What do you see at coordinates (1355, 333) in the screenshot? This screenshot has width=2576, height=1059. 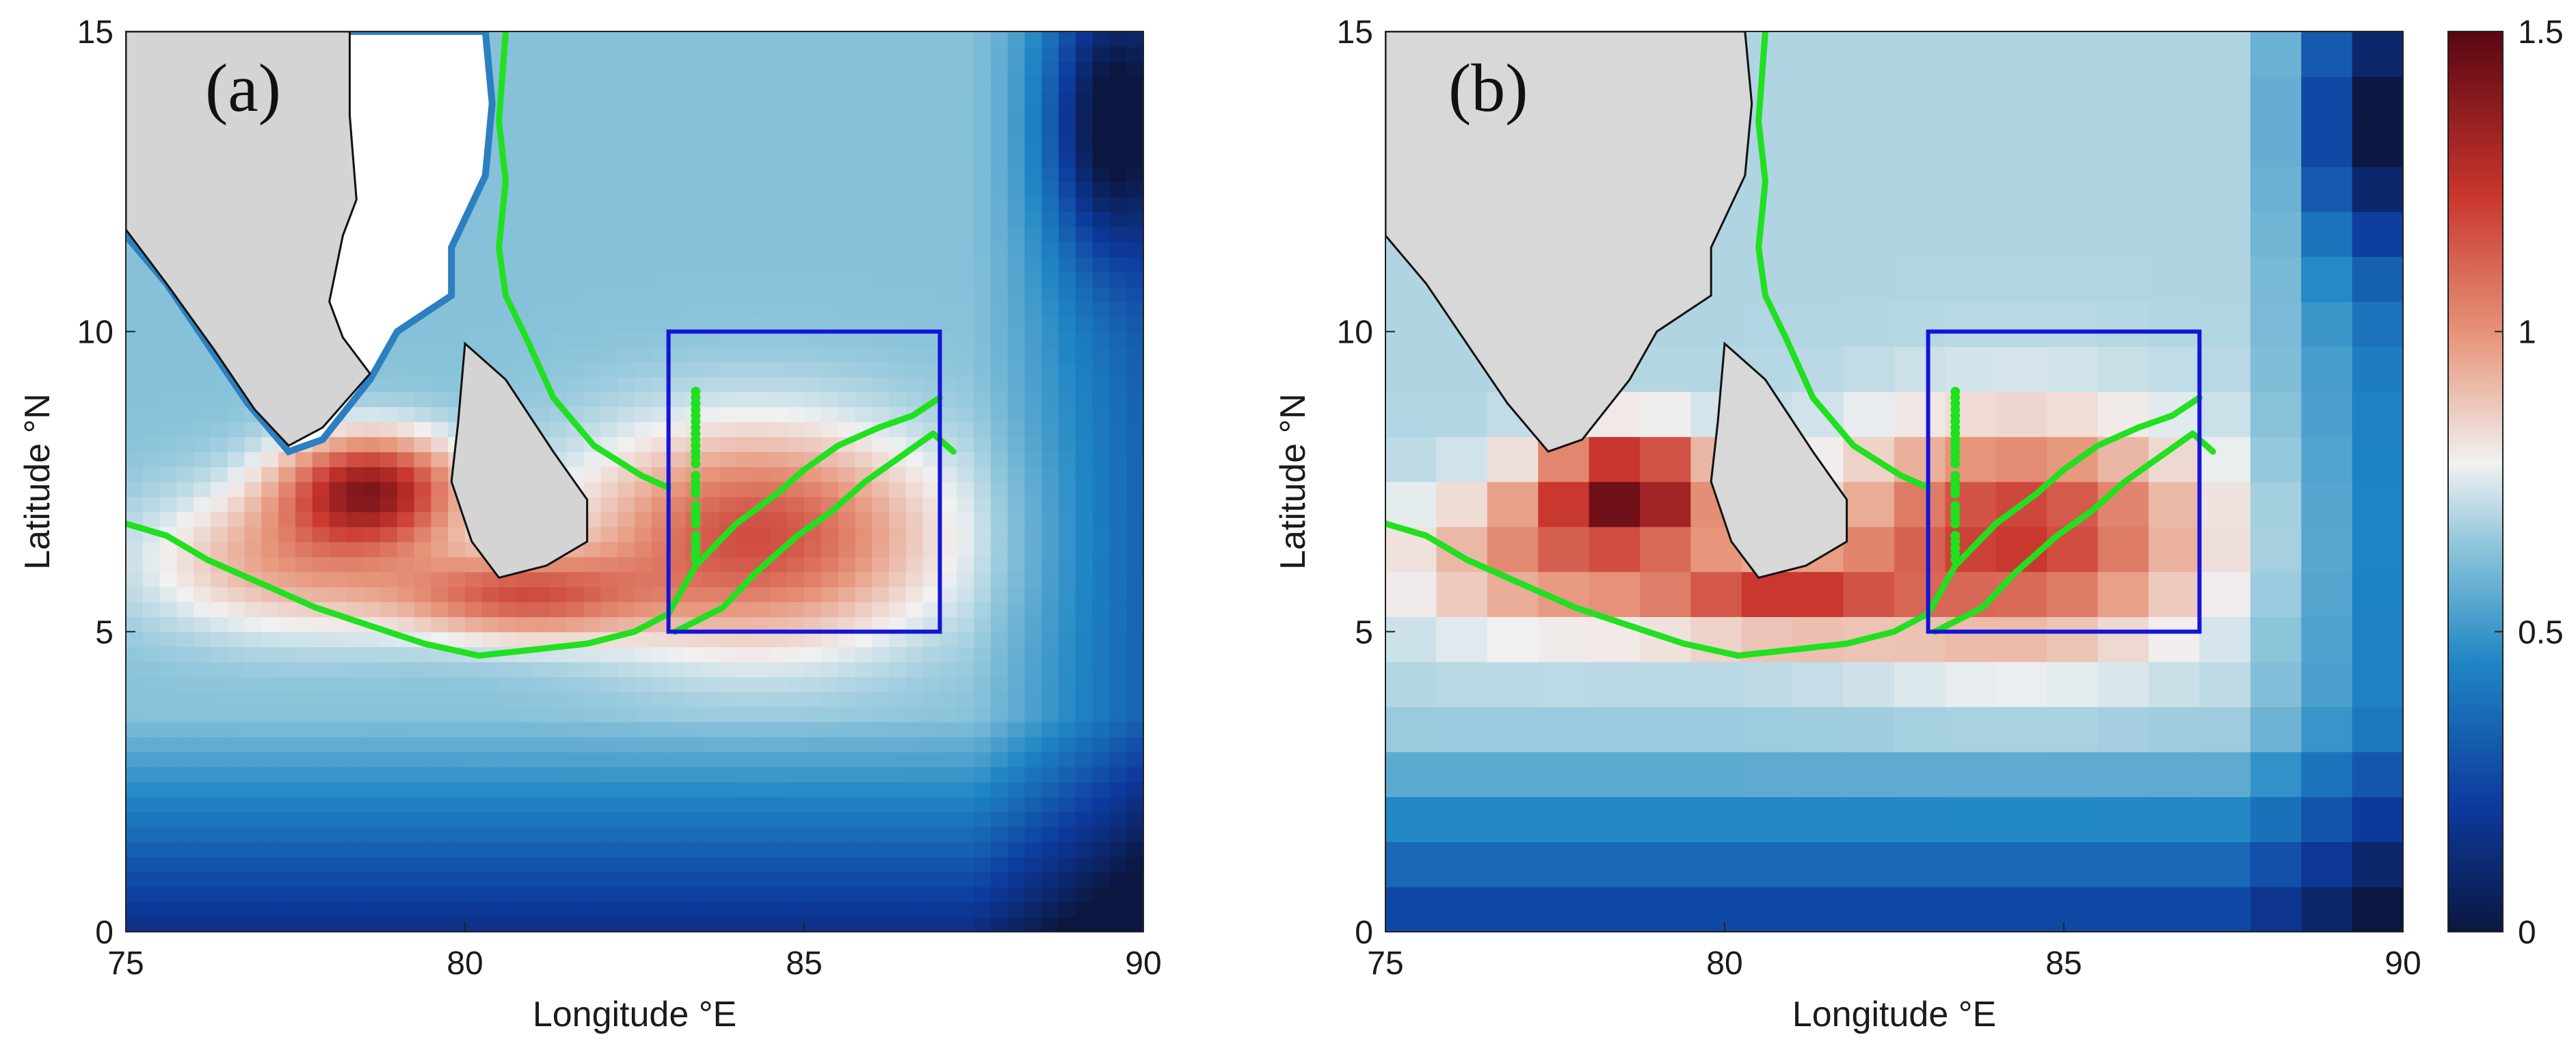 I see `y-tick-label: 10` at bounding box center [1355, 333].